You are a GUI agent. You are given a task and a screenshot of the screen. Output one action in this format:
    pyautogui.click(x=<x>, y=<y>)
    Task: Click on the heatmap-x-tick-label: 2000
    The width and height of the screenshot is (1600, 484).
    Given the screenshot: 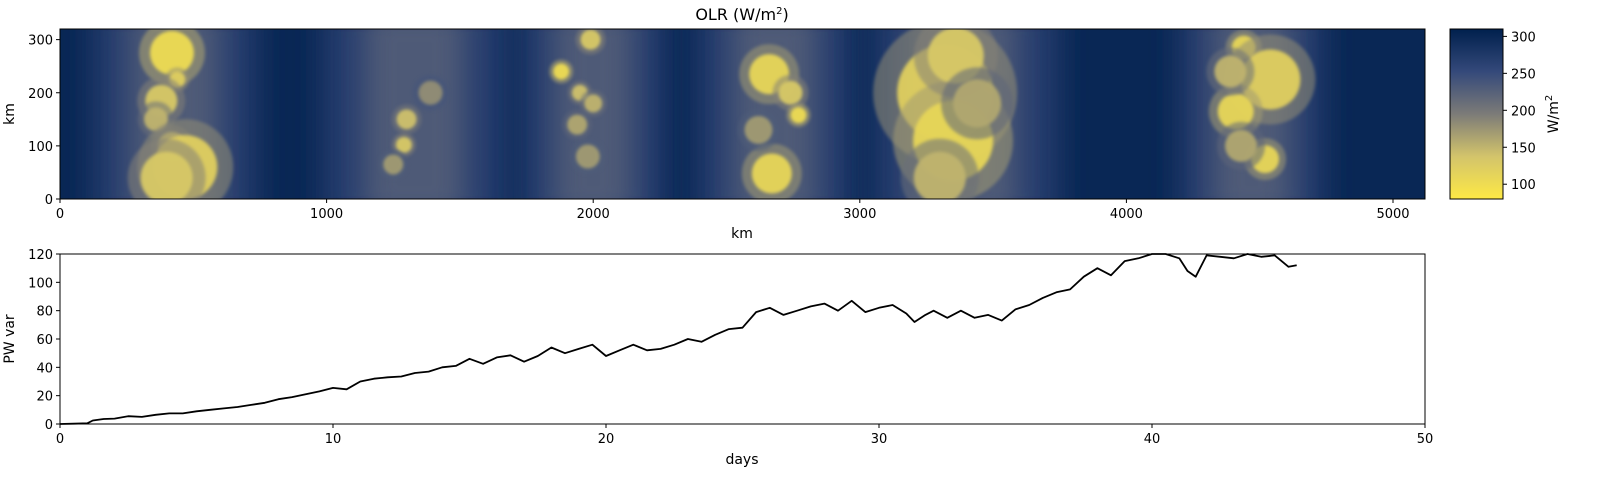 What is the action you would take?
    pyautogui.click(x=593, y=214)
    